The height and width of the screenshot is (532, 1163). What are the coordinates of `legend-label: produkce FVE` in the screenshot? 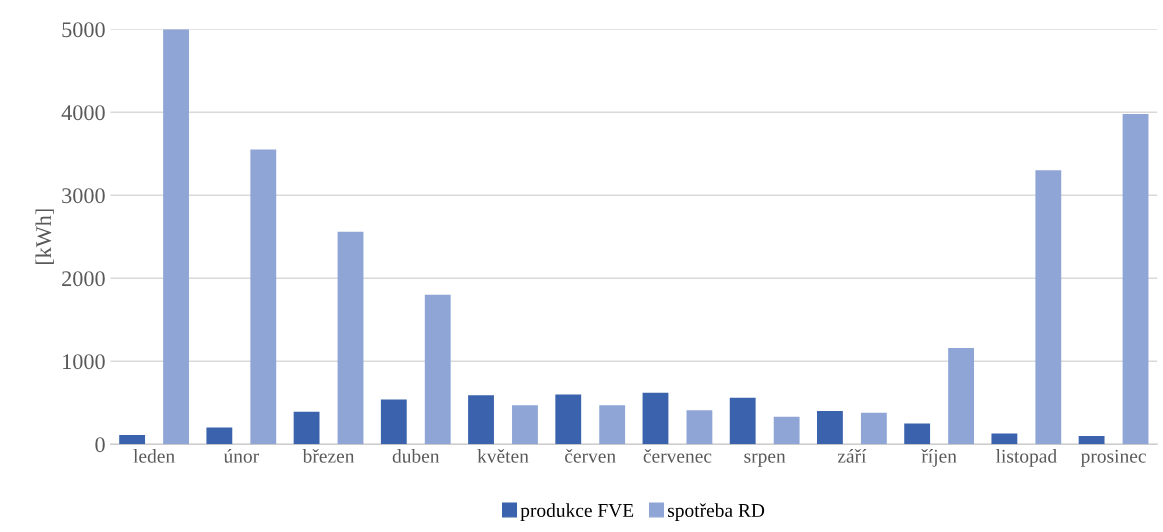 It's located at (577, 512).